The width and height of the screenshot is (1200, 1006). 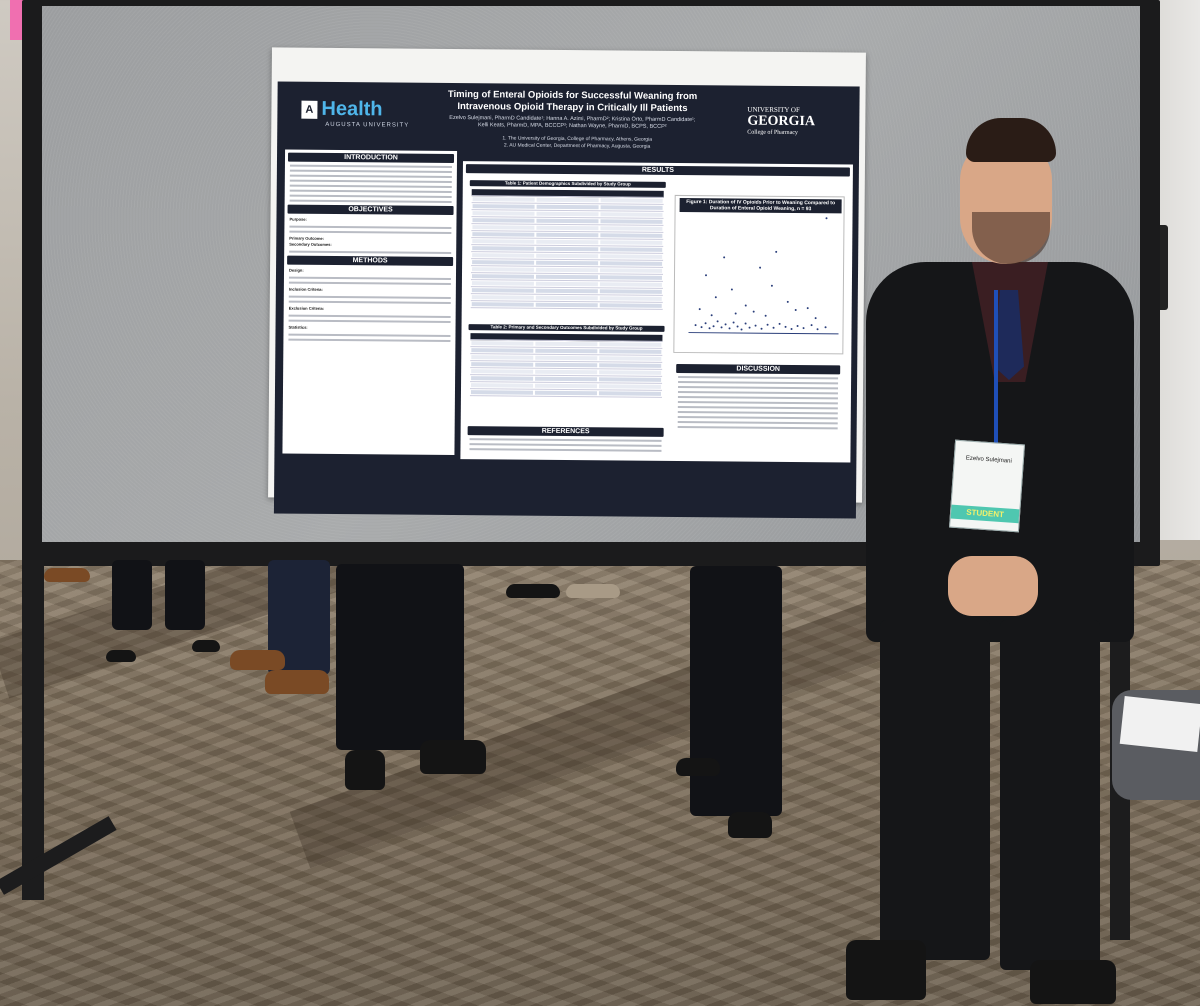 What do you see at coordinates (370, 291) in the screenshot?
I see `methods-inclusion: Inclusion Criteria:` at bounding box center [370, 291].